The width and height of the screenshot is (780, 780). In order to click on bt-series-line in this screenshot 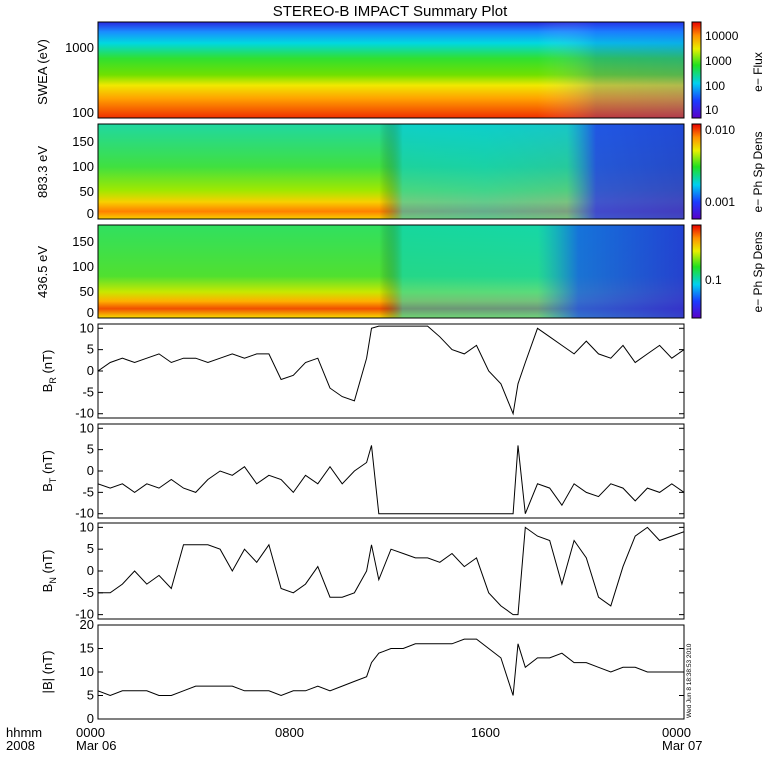, I will do `click(391, 480)`.